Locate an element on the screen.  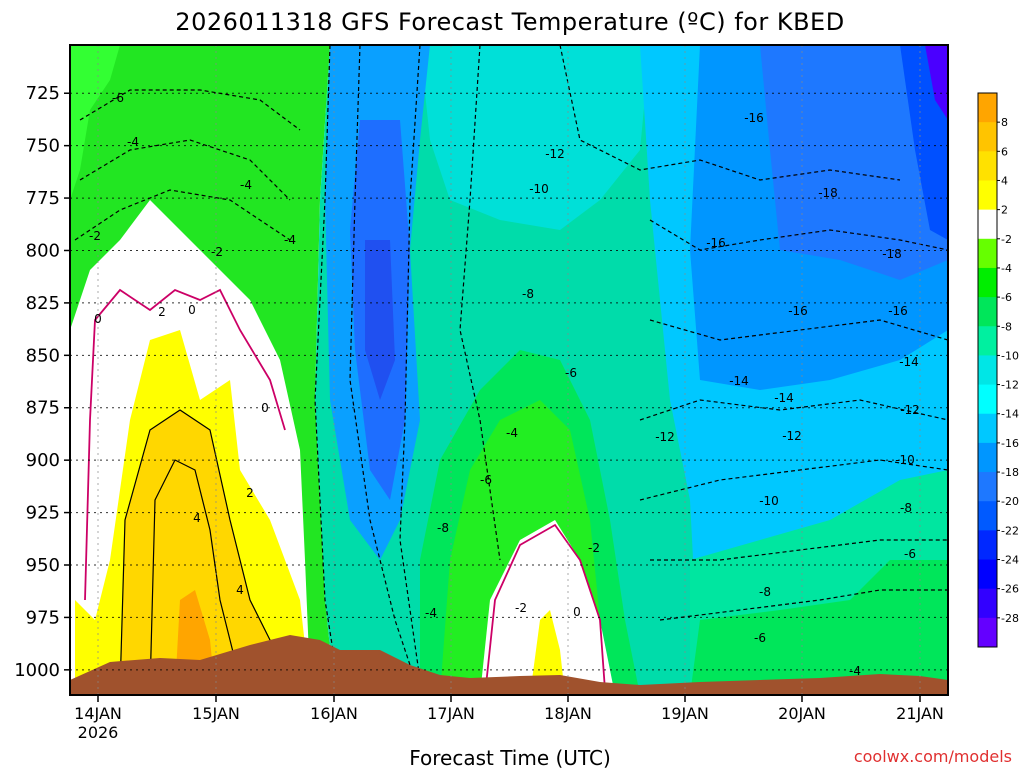
x-year-label: 2026 is located at coordinates (98, 732).